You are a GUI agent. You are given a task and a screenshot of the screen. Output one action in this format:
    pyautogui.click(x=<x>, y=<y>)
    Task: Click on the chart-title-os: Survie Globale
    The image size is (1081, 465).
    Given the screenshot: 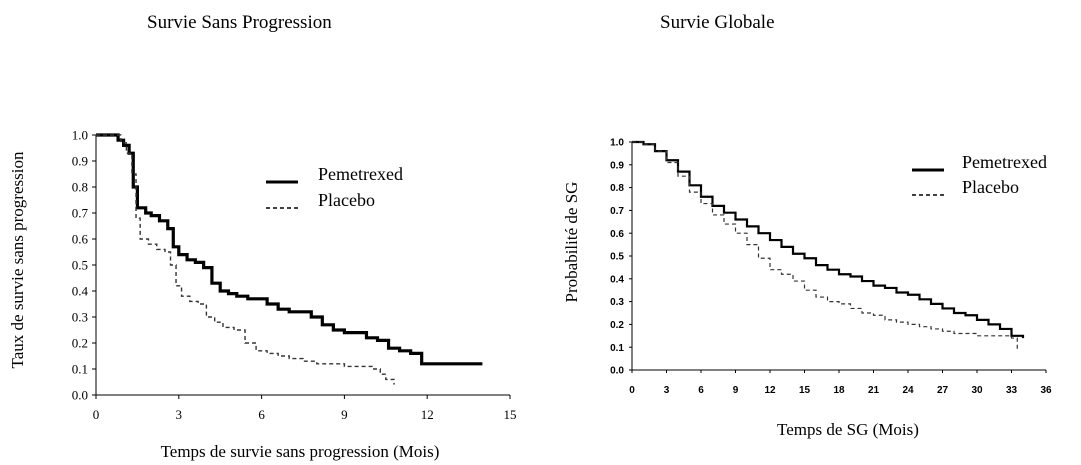 What is the action you would take?
    pyautogui.click(x=717, y=22)
    